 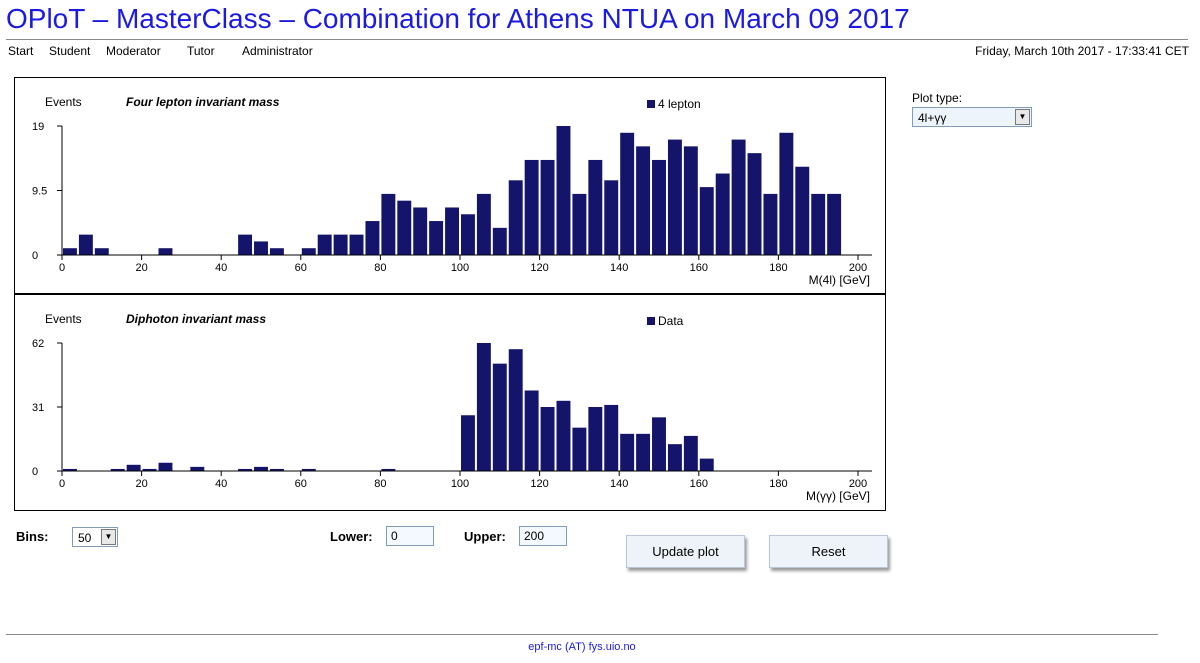 I want to click on upper-label: Upper:, so click(x=485, y=536).